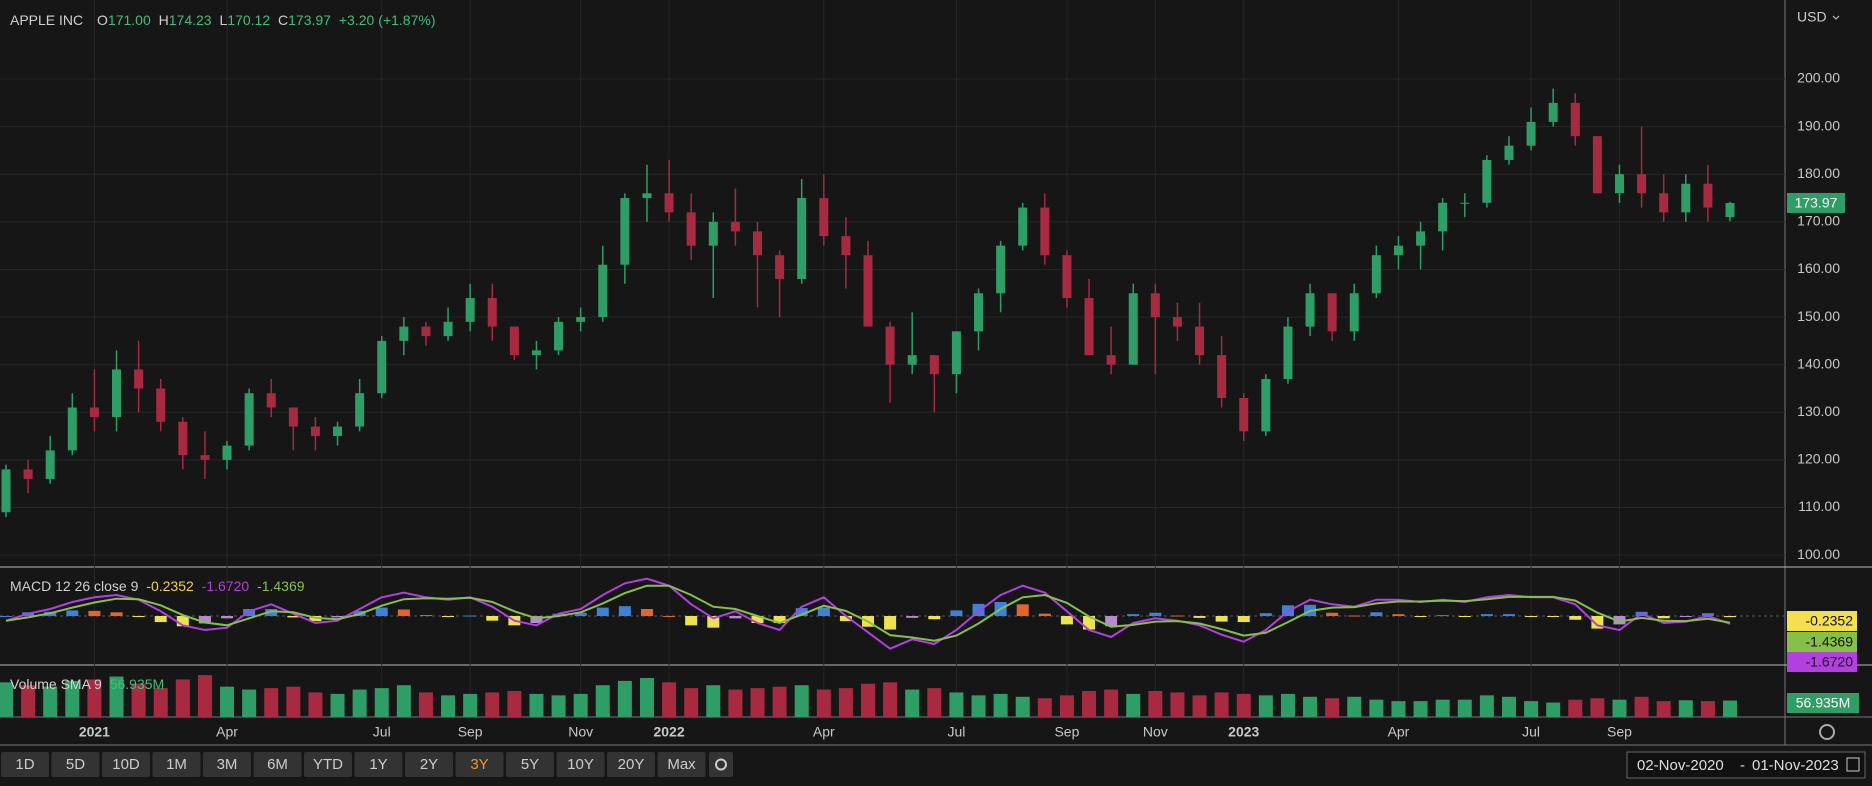 Image resolution: width=1872 pixels, height=786 pixels. What do you see at coordinates (25, 764) in the screenshot?
I see `range-button: 1D` at bounding box center [25, 764].